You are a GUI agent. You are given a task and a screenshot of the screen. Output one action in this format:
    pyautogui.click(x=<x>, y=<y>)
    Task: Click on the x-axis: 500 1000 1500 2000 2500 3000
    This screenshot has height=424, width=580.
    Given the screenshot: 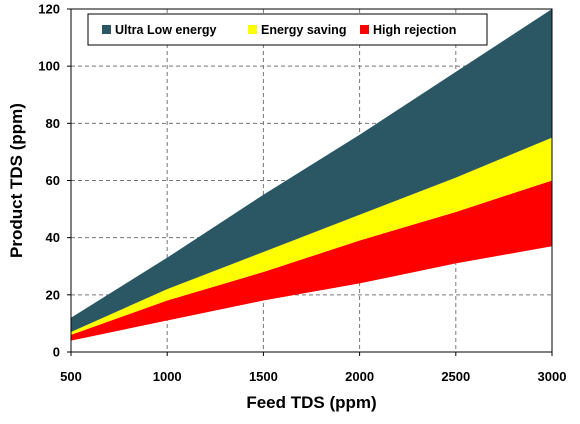 What is the action you would take?
    pyautogui.click(x=313, y=368)
    